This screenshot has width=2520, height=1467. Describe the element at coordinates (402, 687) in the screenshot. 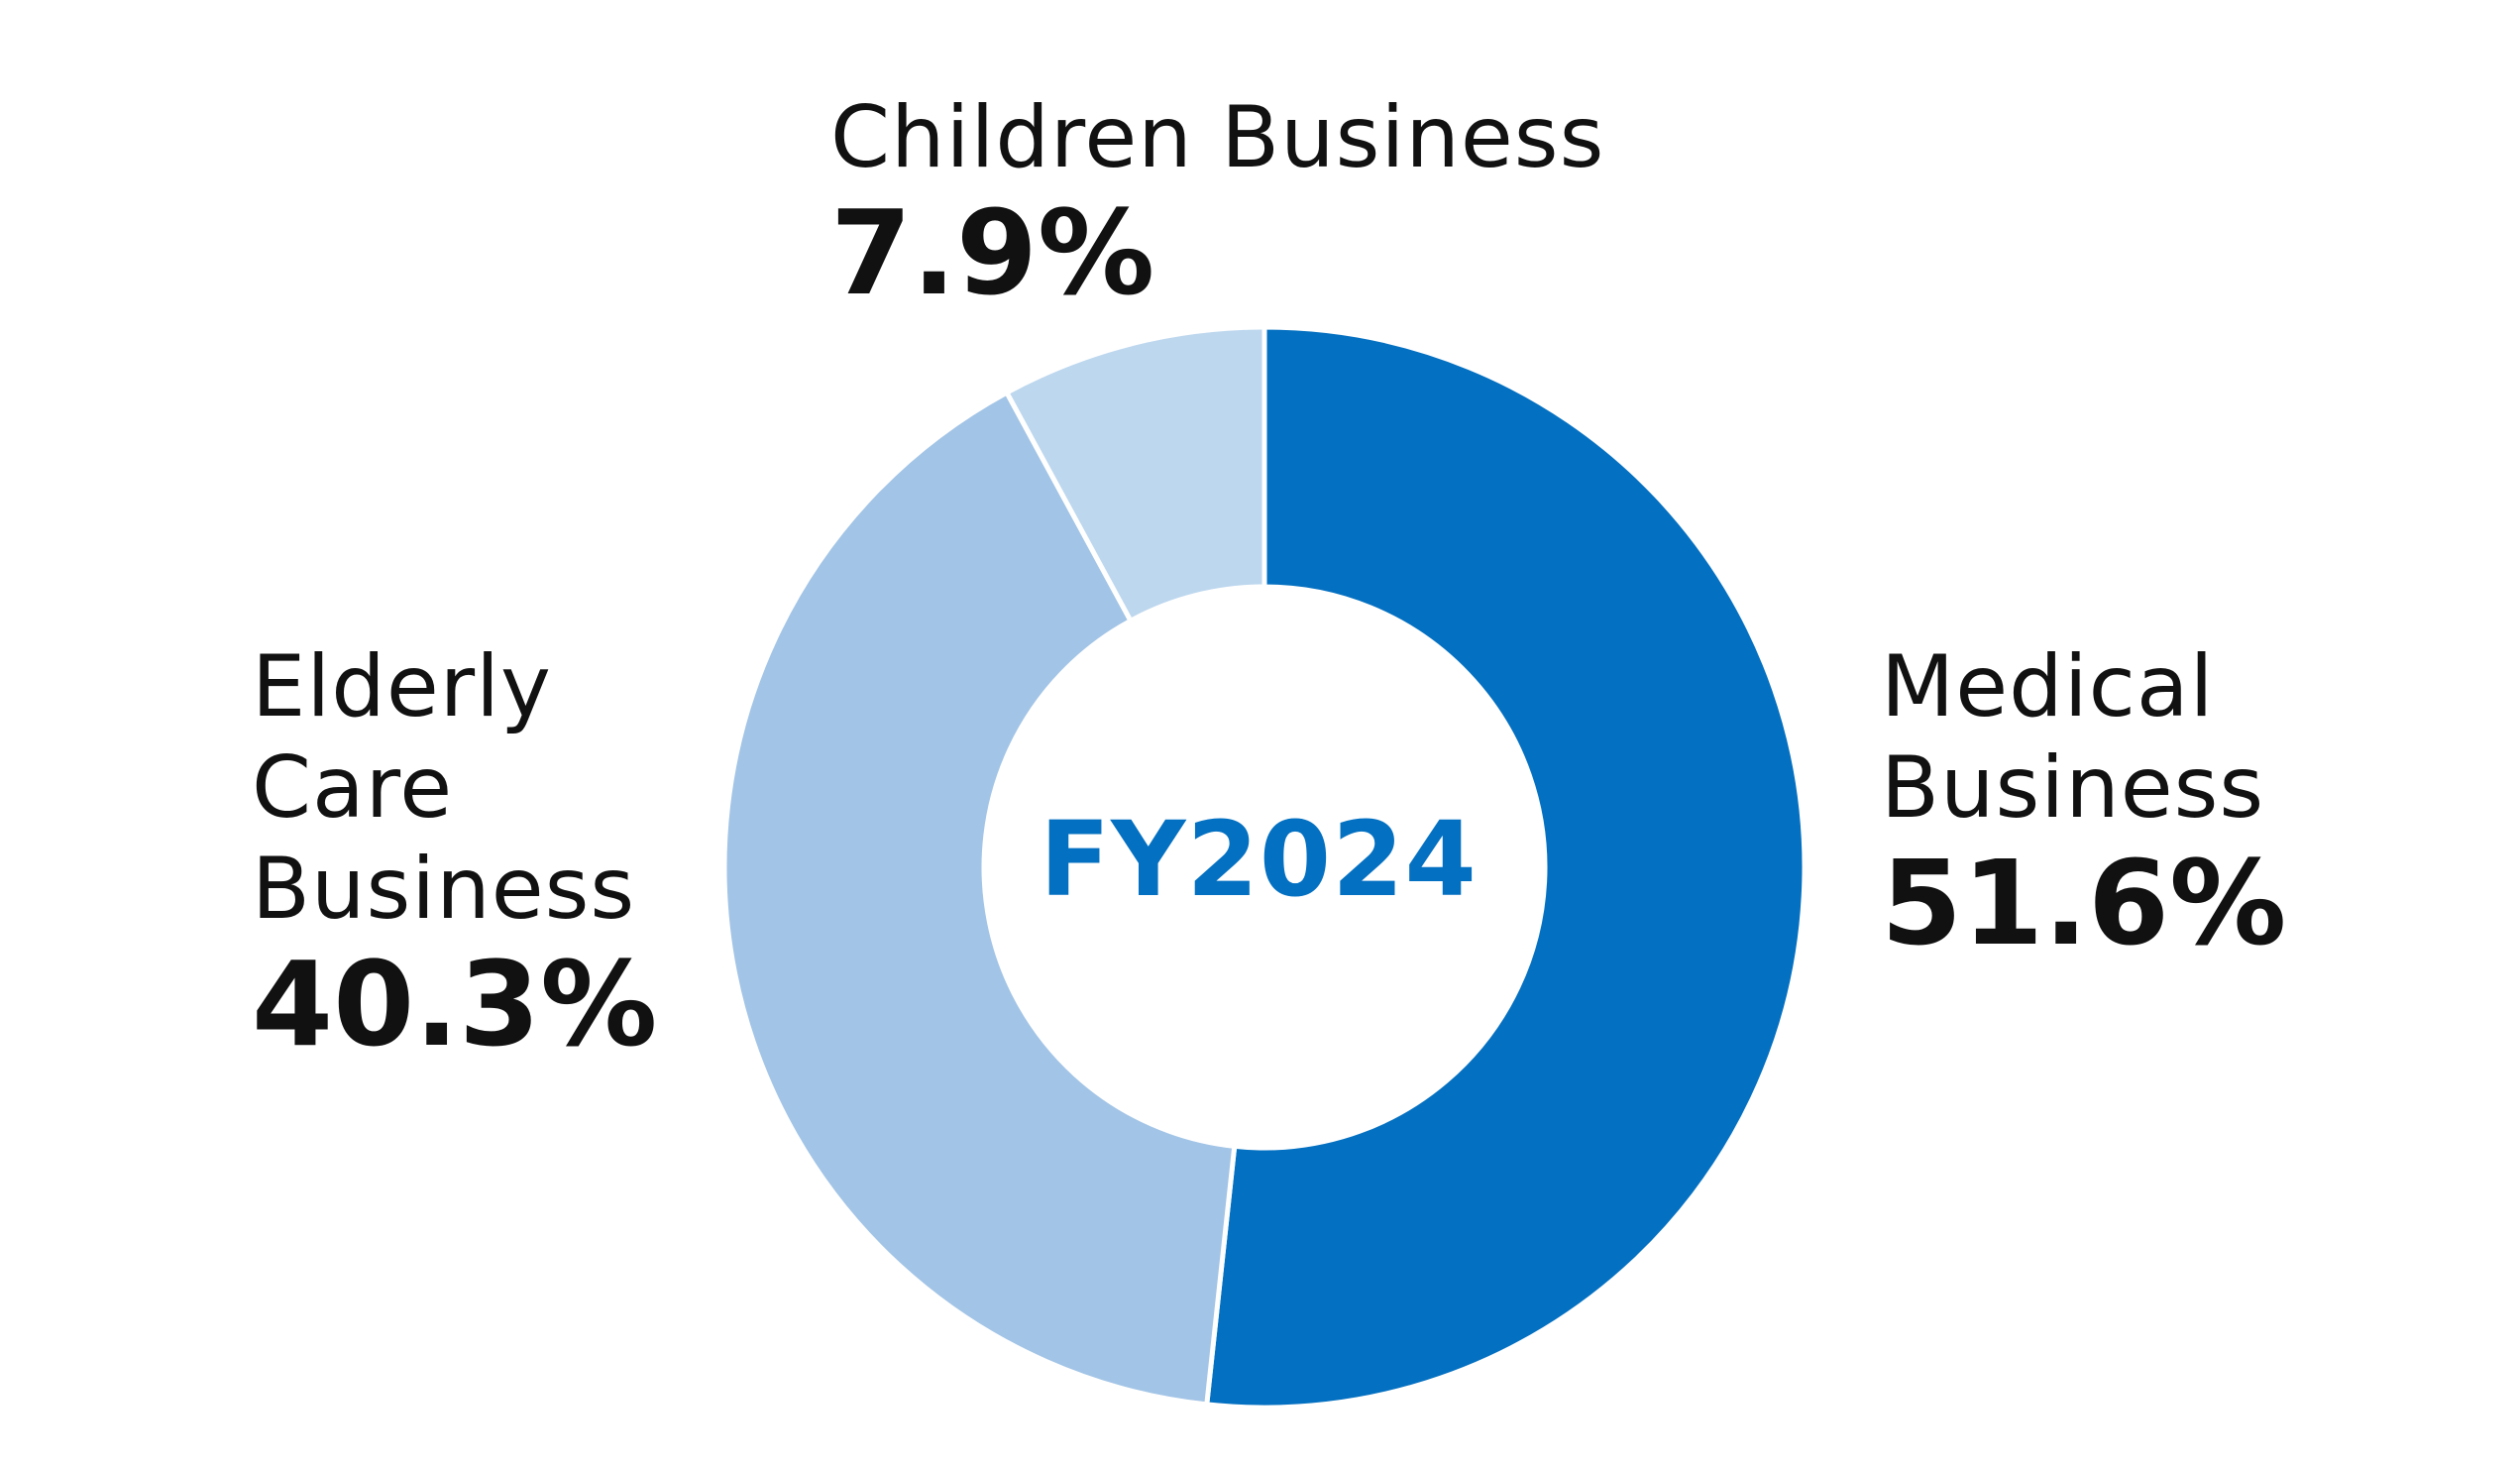

I see `slice-name-line-elderly: Elderly` at that location.